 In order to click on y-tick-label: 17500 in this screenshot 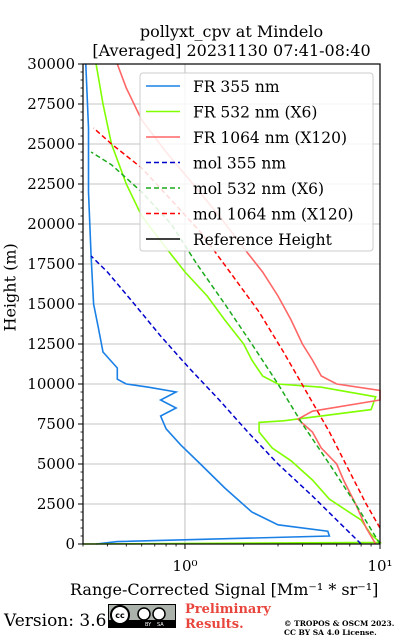, I will do `click(51, 264)`.